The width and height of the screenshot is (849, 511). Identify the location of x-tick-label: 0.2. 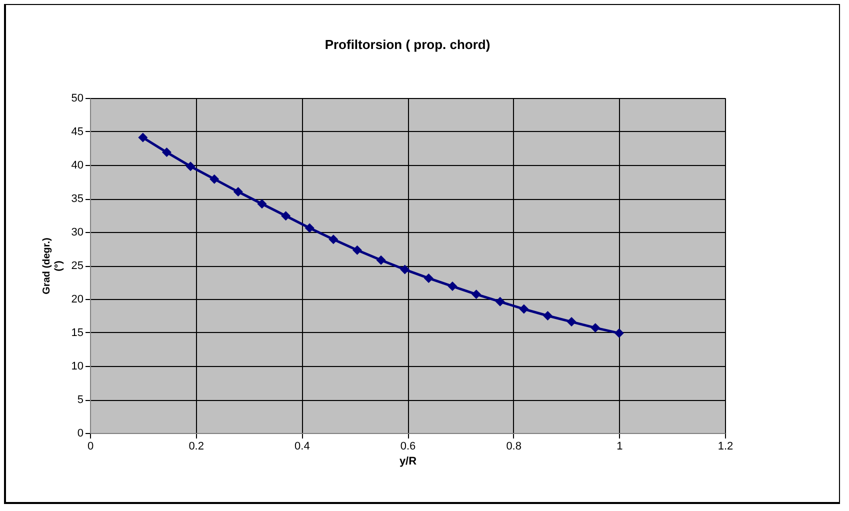
(196, 446).